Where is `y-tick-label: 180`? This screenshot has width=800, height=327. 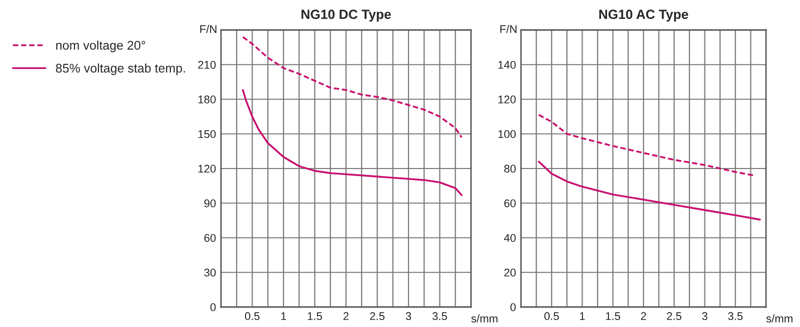
y-tick-label: 180 is located at coordinates (207, 100).